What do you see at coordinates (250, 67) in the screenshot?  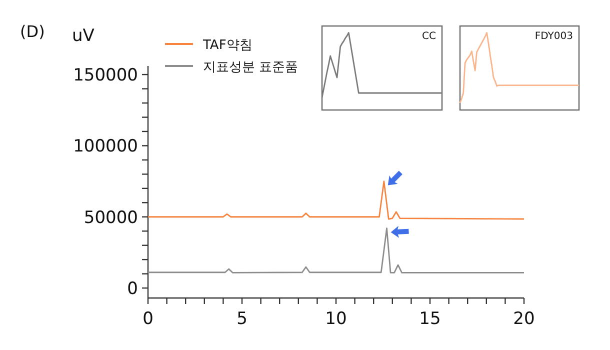 I see `legend-label: 지표성분 표준품` at bounding box center [250, 67].